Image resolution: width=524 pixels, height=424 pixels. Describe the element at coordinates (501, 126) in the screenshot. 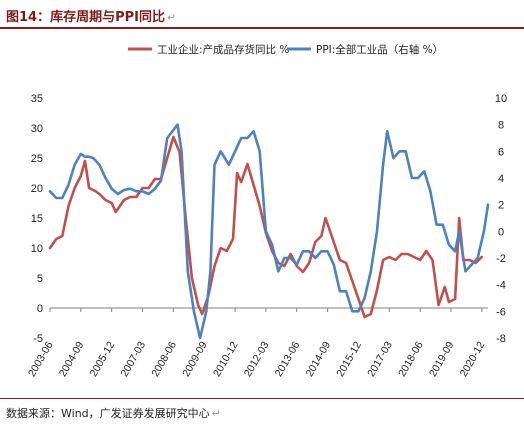

I see `y-right-tick-label: 8` at that location.